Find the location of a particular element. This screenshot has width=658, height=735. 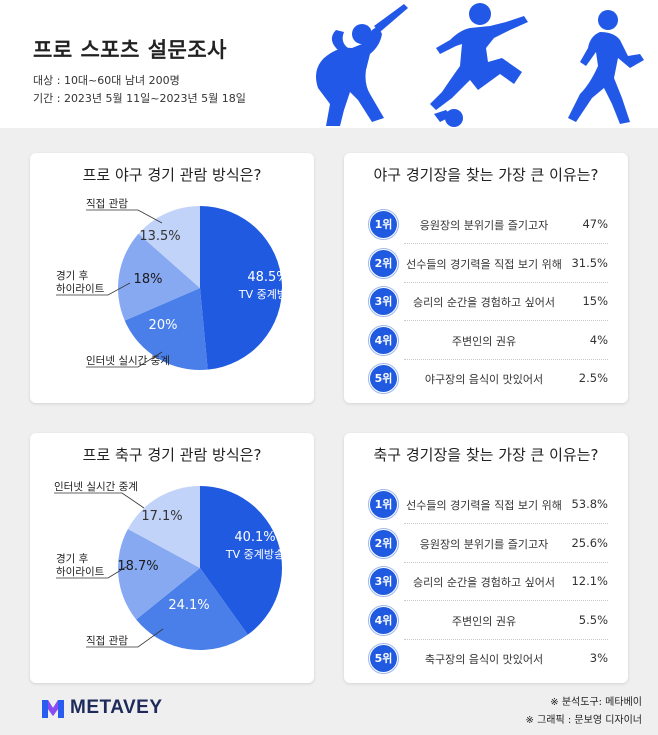

soccer-reason-row: 3위 승리의 순간을 경험하고 싶어서 12.1% is located at coordinates (488, 582).